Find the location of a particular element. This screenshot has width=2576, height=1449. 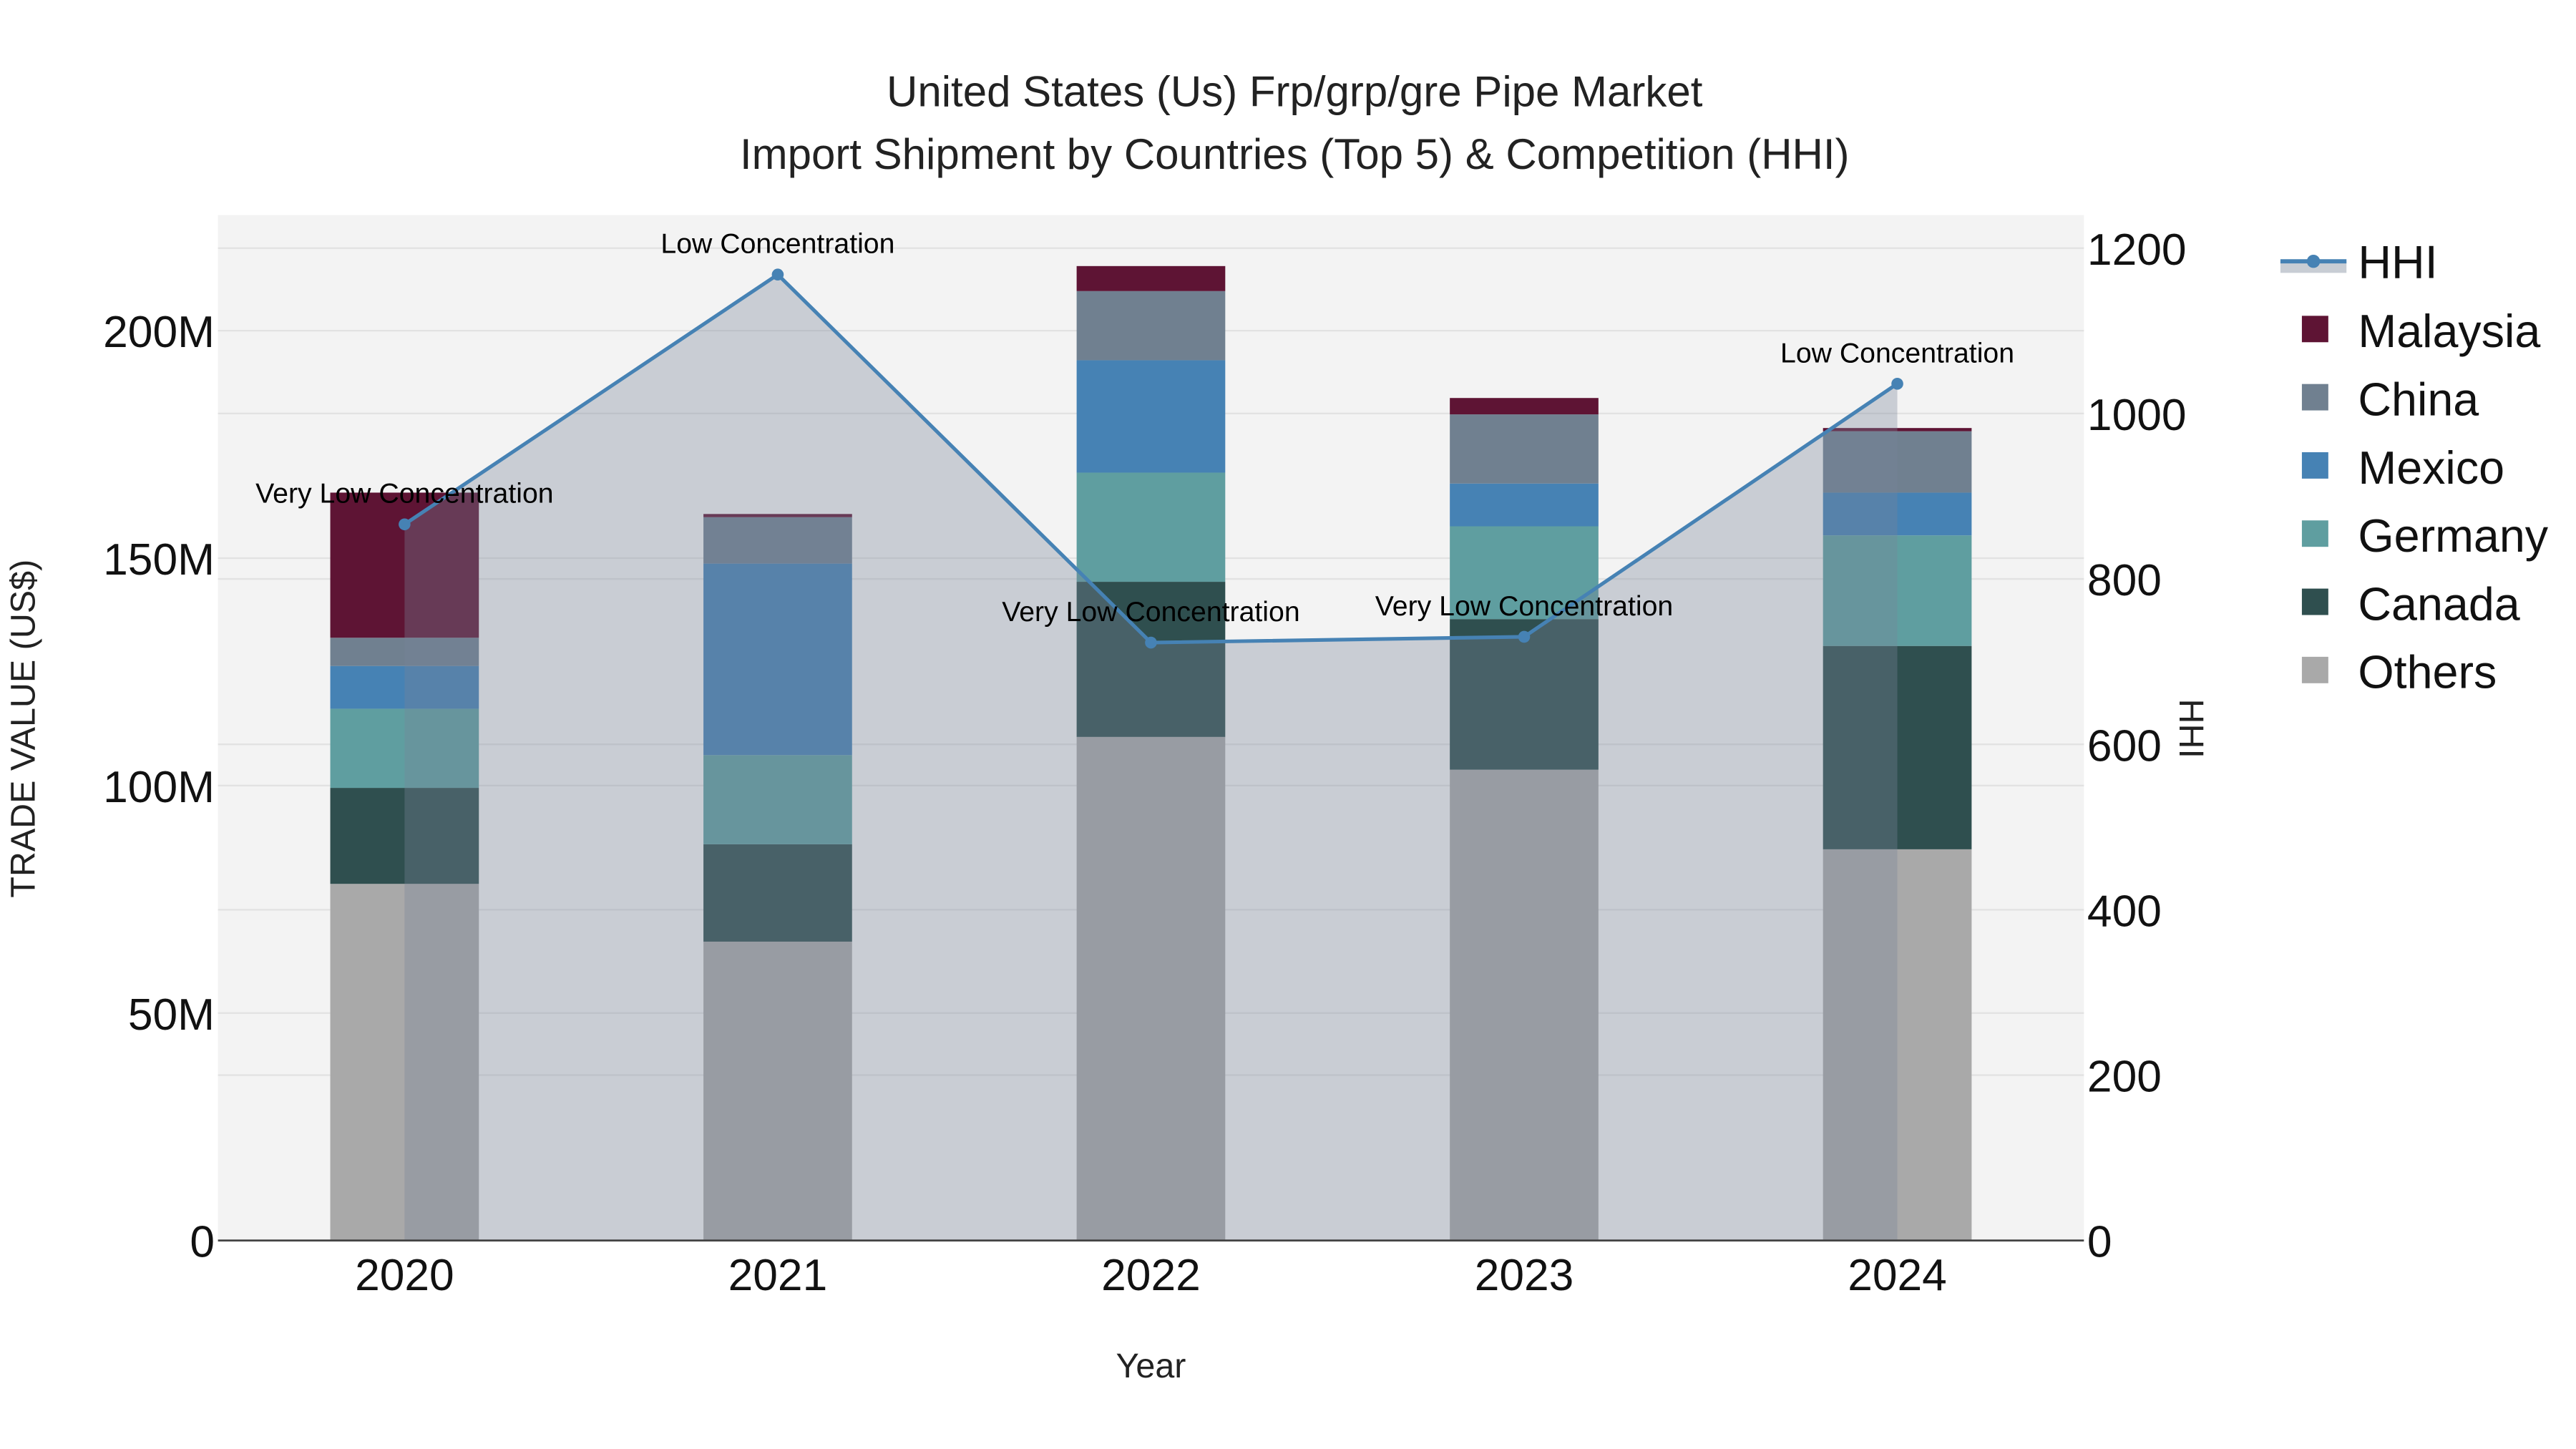

bar-others-2022 is located at coordinates (1151, 988).